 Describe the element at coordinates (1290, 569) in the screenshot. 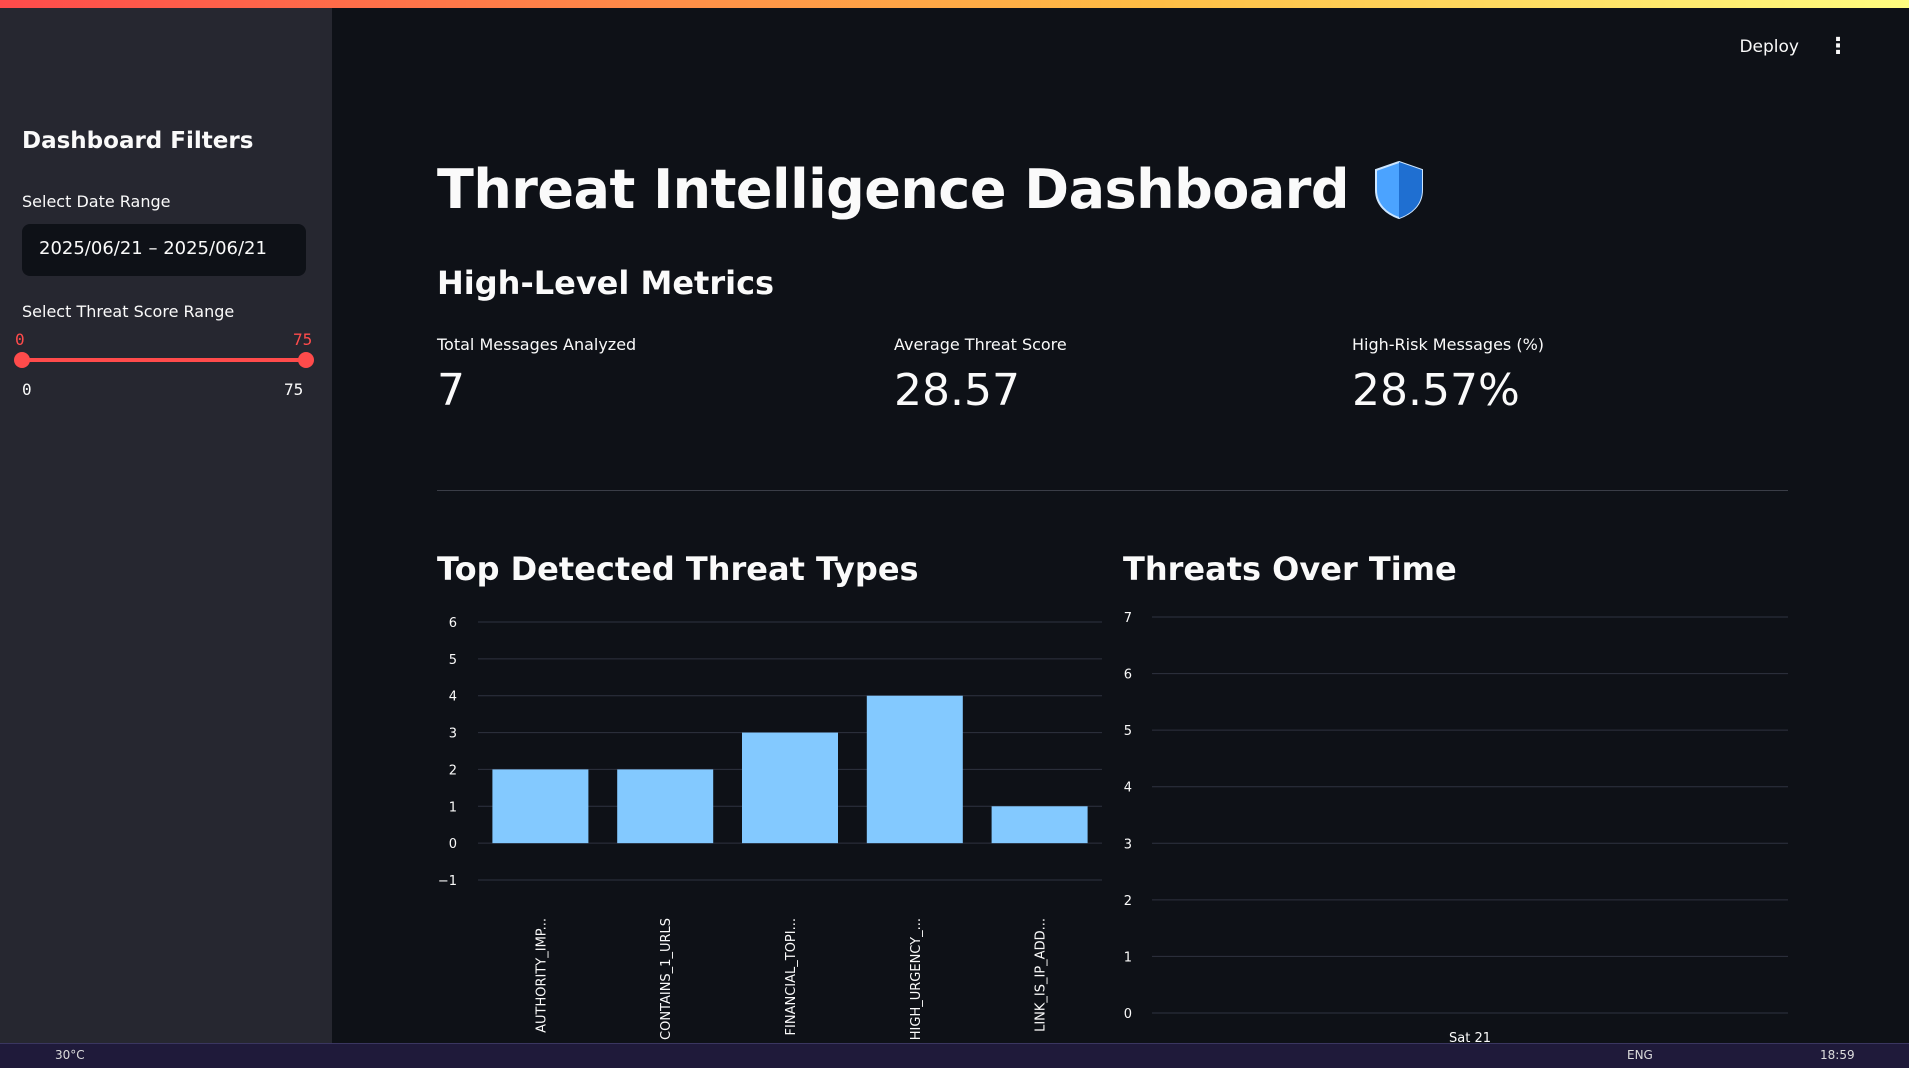

I see `chart2-heading: Threats Over Time` at that location.